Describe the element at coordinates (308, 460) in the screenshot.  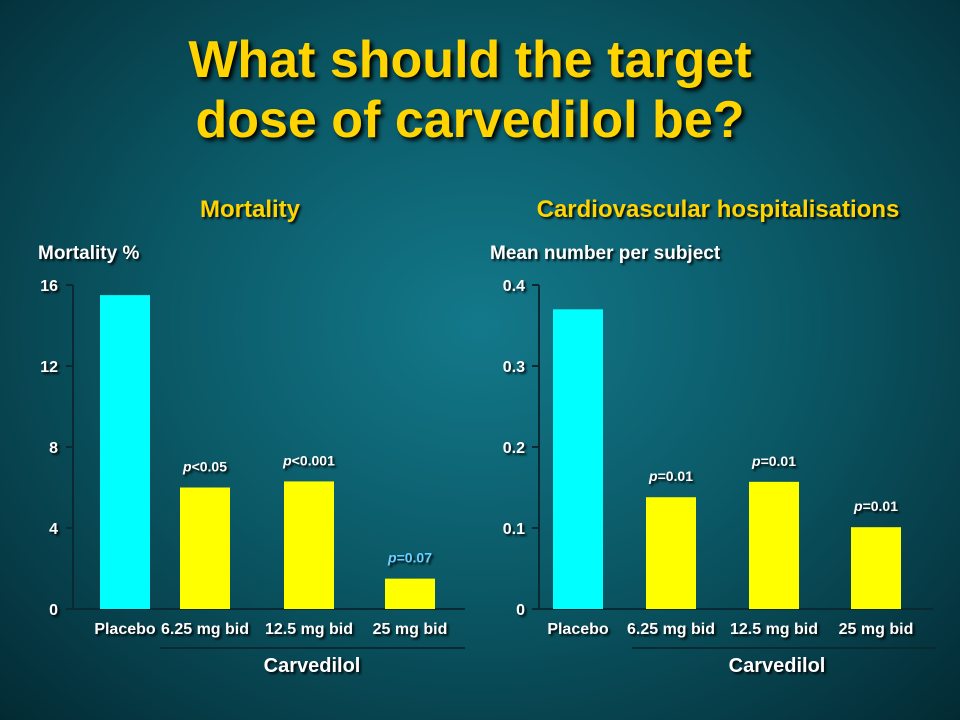
I see `chart-1-p-value-label: p<0.001` at that location.